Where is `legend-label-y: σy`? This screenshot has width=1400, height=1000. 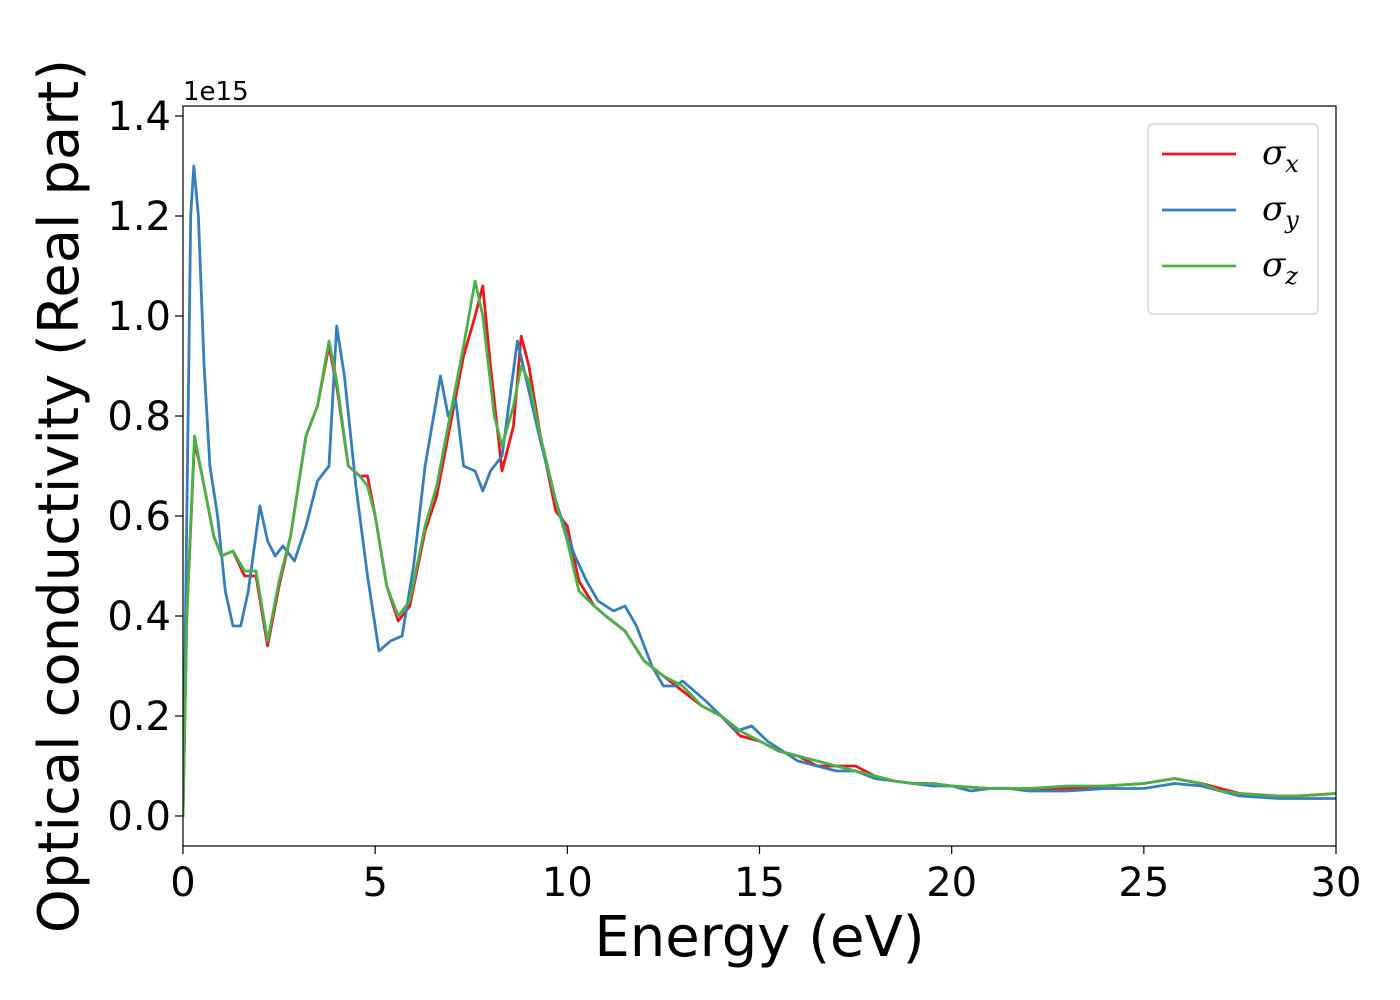 legend-label-y: σy is located at coordinates (1280, 211).